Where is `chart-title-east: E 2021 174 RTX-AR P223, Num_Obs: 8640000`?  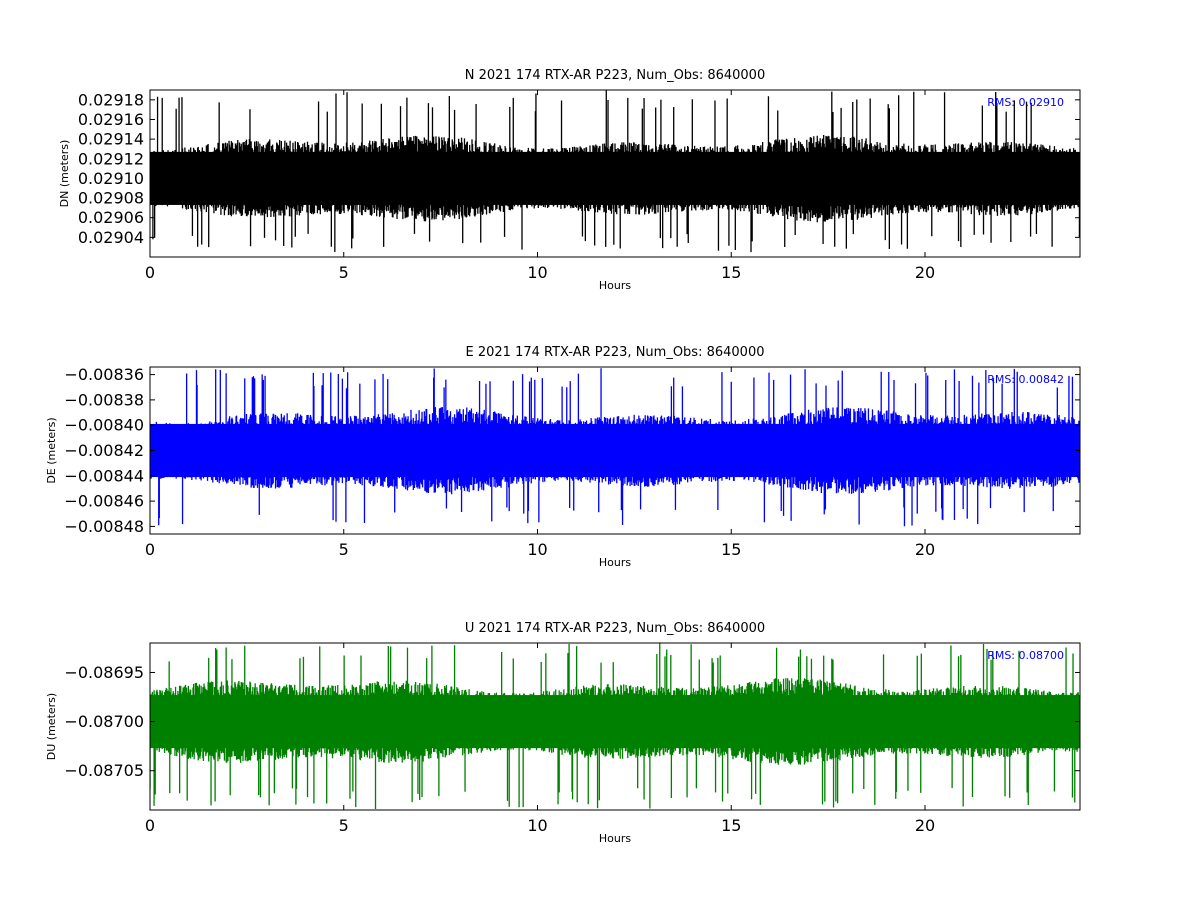 chart-title-east: E 2021 174 RTX-AR P223, Num_Obs: 8640000 is located at coordinates (615, 352).